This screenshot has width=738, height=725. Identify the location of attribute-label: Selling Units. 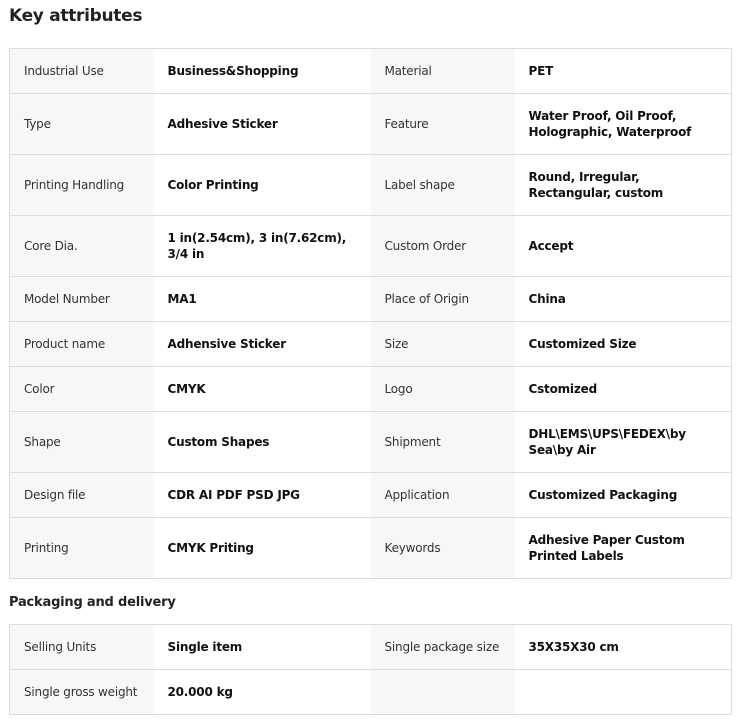
(81, 647).